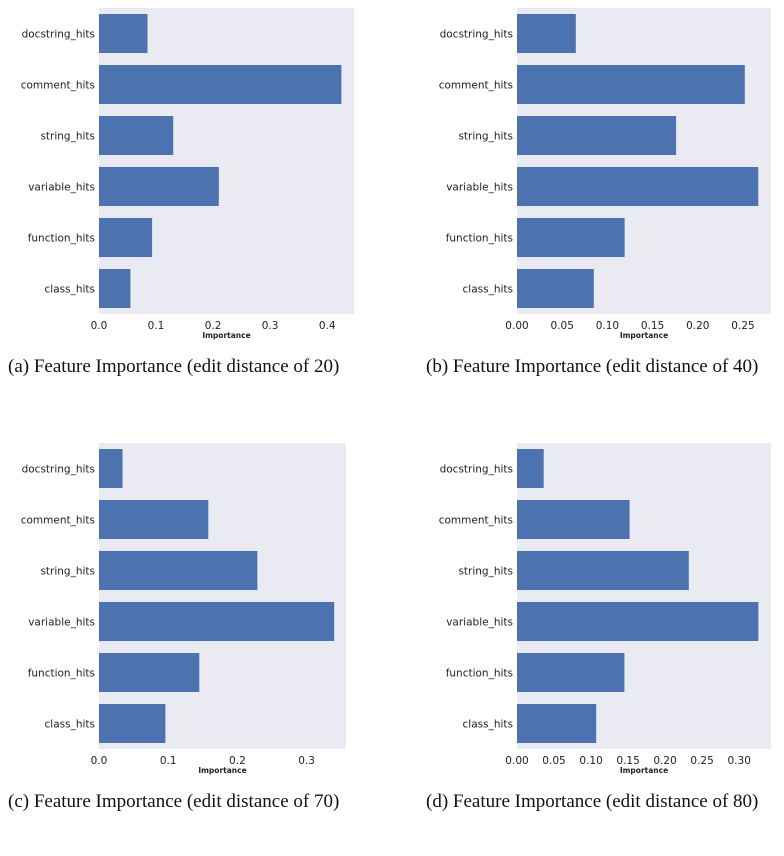 The width and height of the screenshot is (784, 856). What do you see at coordinates (327, 326) in the screenshot?
I see `x-tick-label-a: 0.4` at bounding box center [327, 326].